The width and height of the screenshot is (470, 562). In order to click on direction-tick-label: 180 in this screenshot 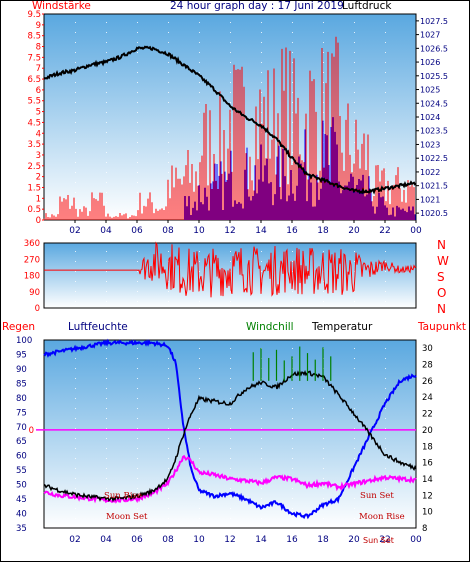, I will do `click(32, 277)`.